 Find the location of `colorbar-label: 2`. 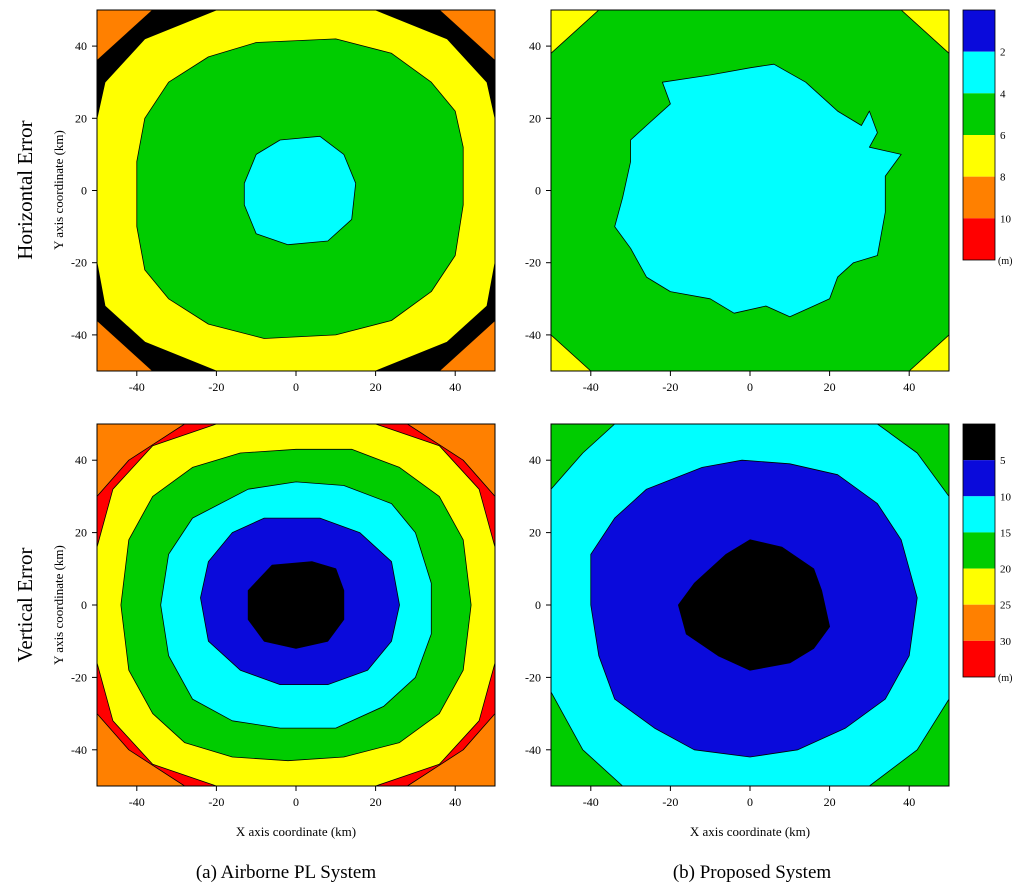

colorbar-label: 2 is located at coordinates (1003, 53).